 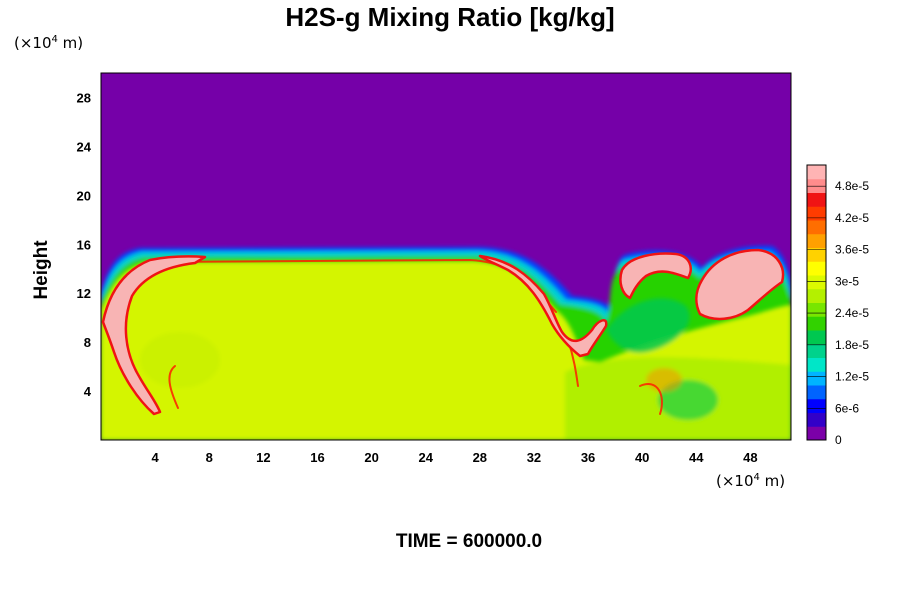 I want to click on swirl-region, so click(x=648, y=325).